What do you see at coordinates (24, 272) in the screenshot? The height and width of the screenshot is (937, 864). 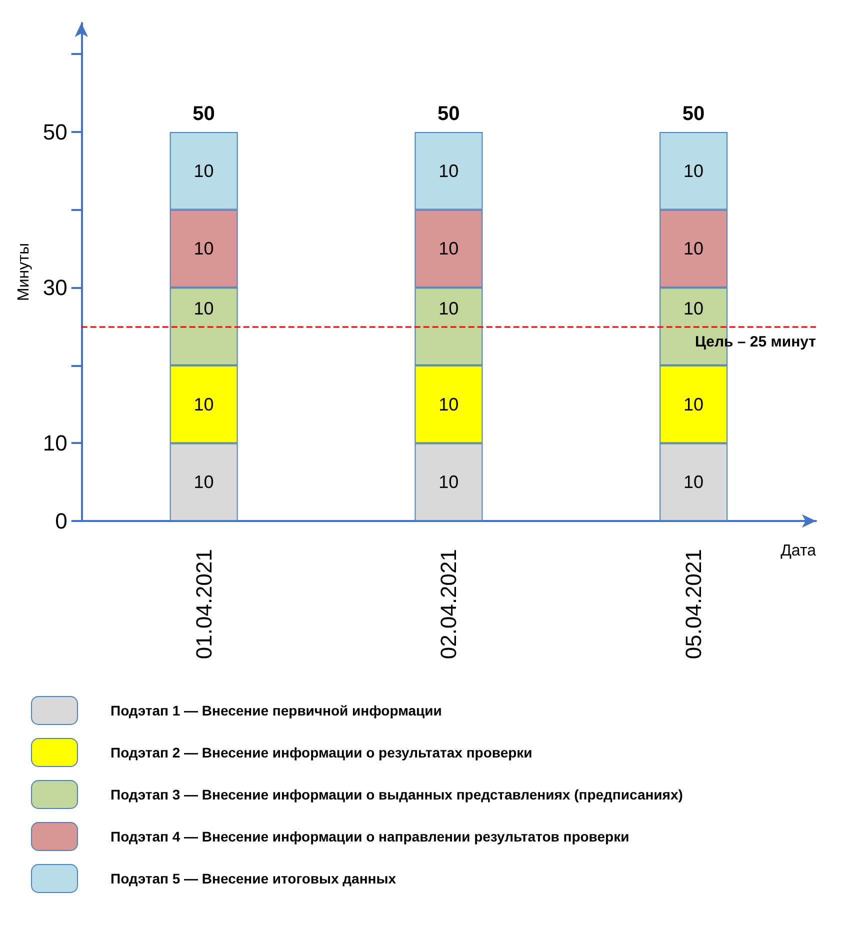 I see `y-axis-title: Минуты` at bounding box center [24, 272].